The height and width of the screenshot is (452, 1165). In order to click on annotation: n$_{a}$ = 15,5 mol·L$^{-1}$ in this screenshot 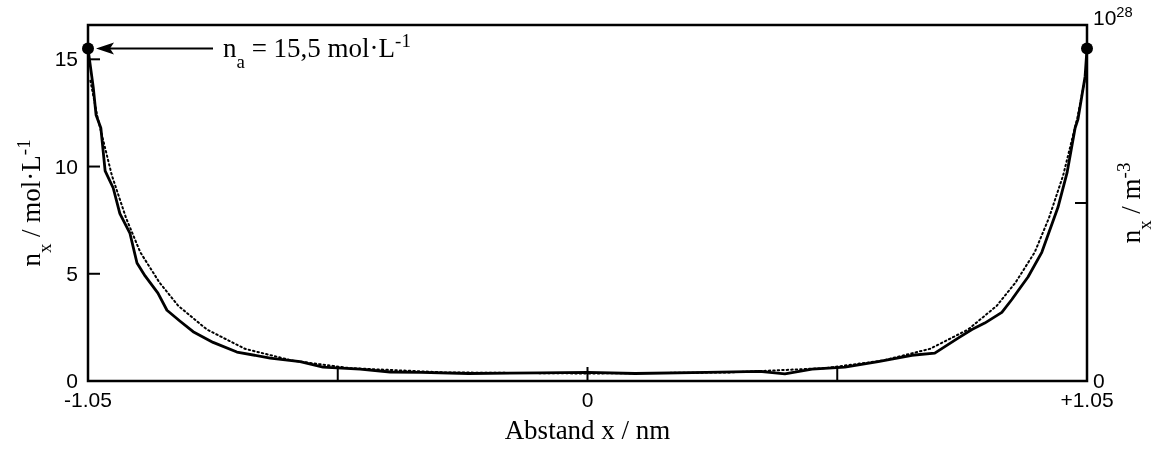, I will do `click(317, 51)`.